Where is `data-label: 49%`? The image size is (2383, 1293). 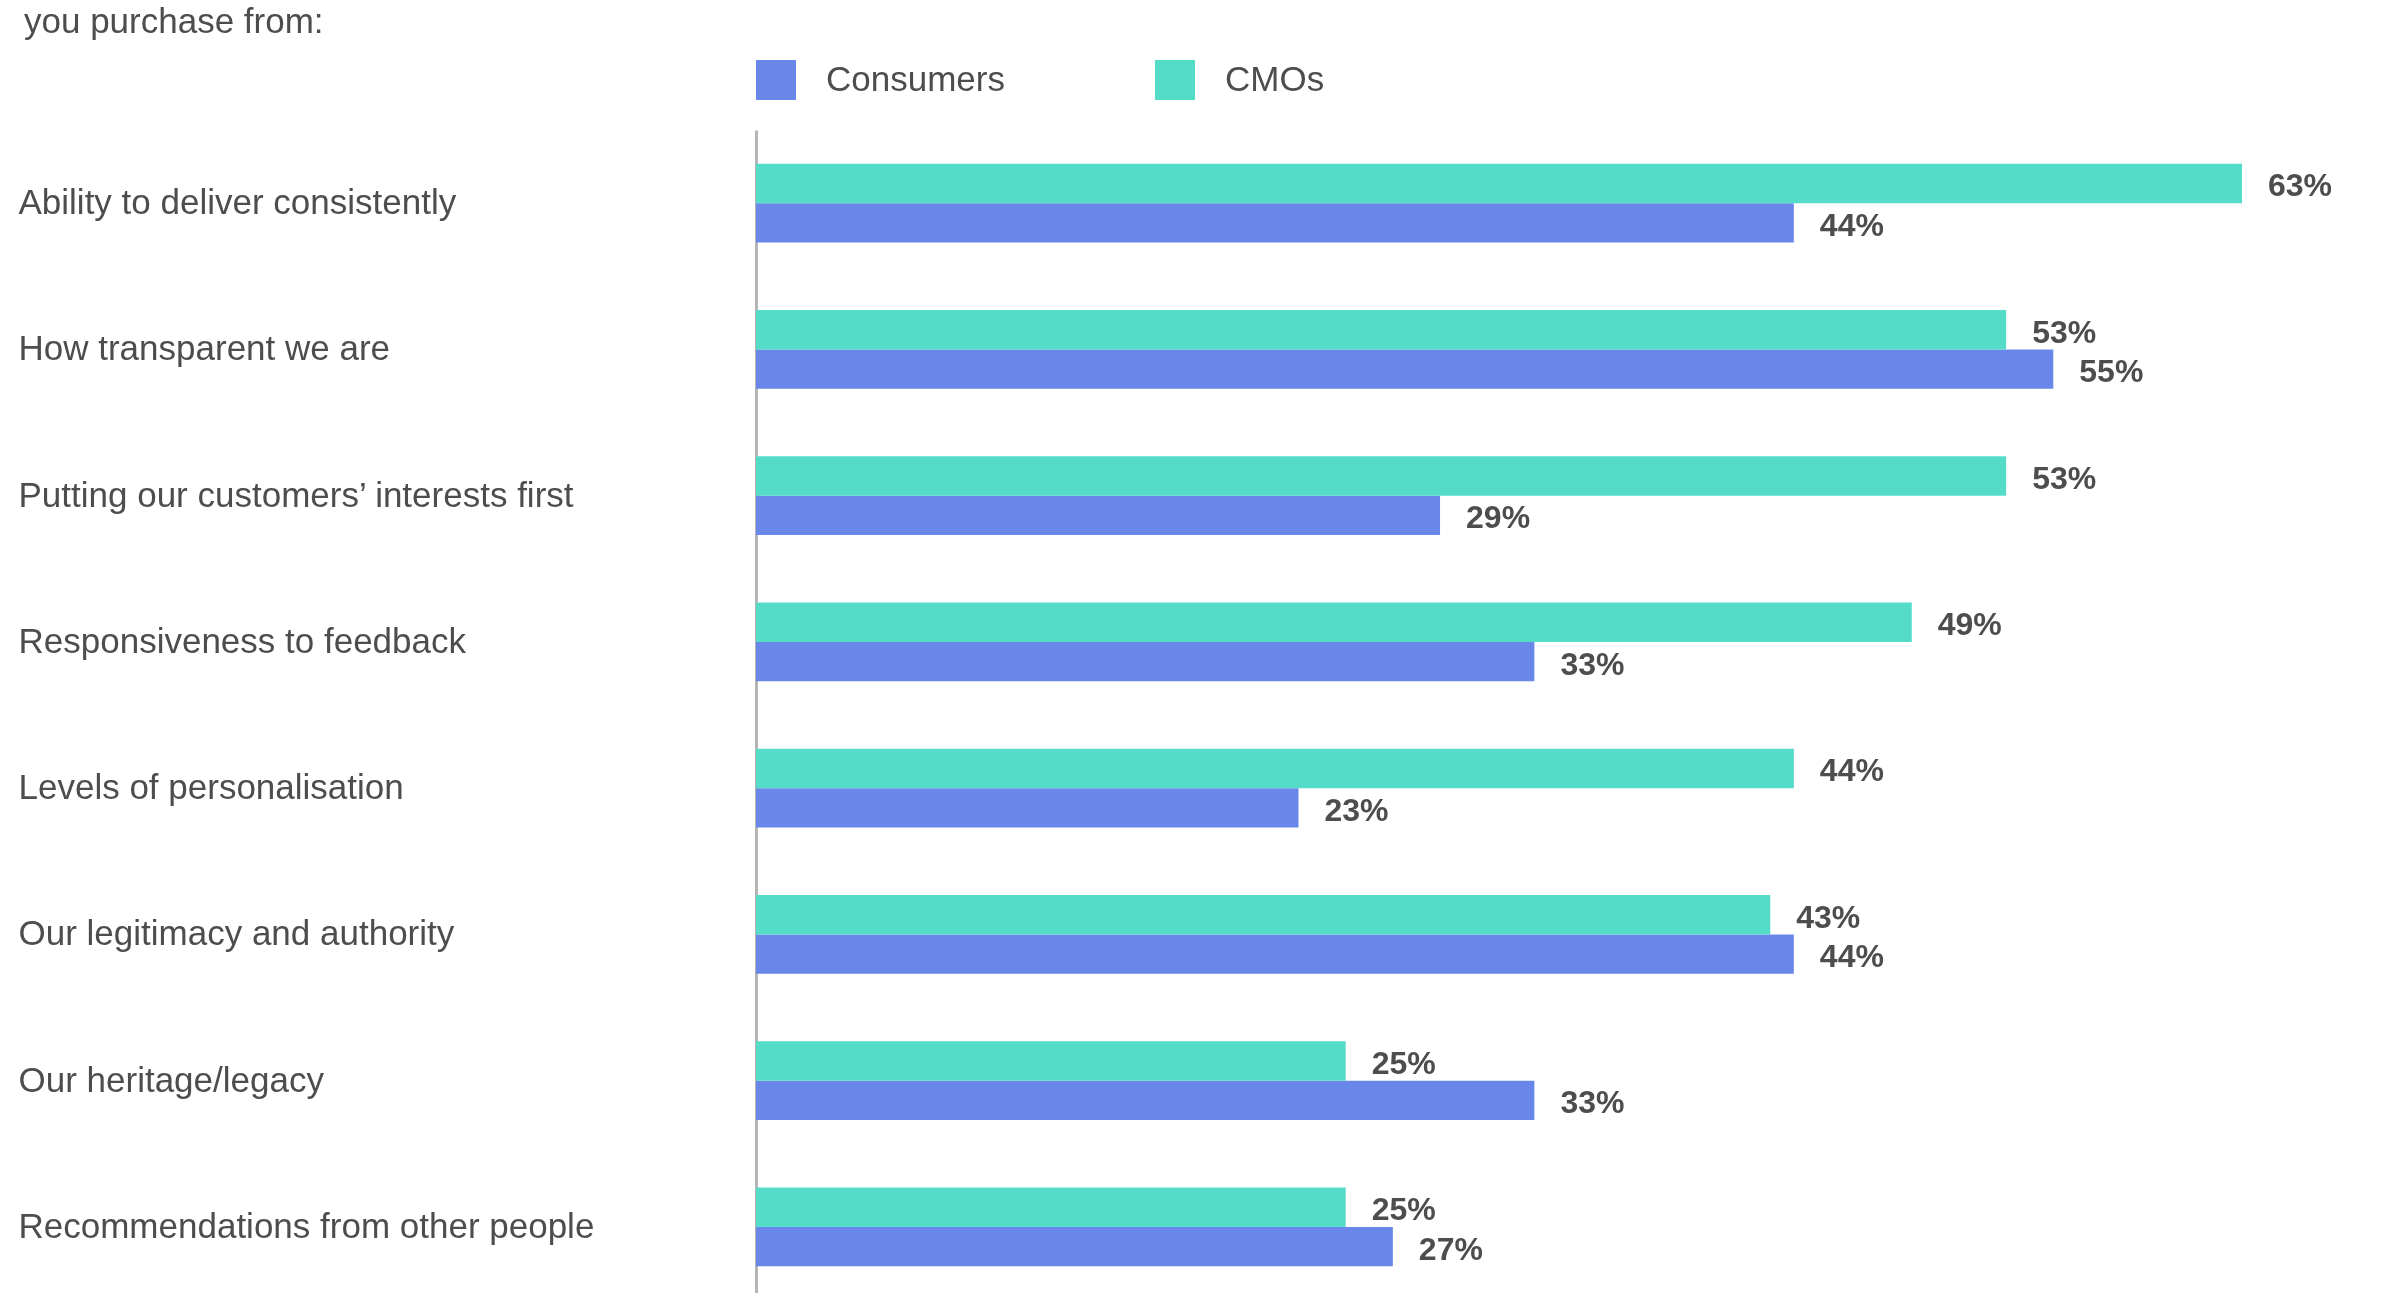
data-label: 49% is located at coordinates (1969, 624).